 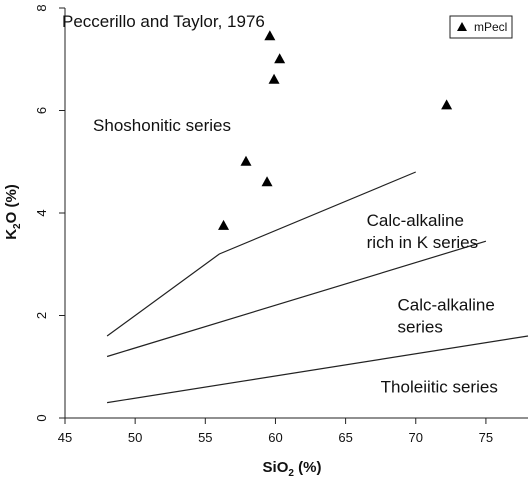 I want to click on y-tick-label: 2, so click(x=41, y=315).